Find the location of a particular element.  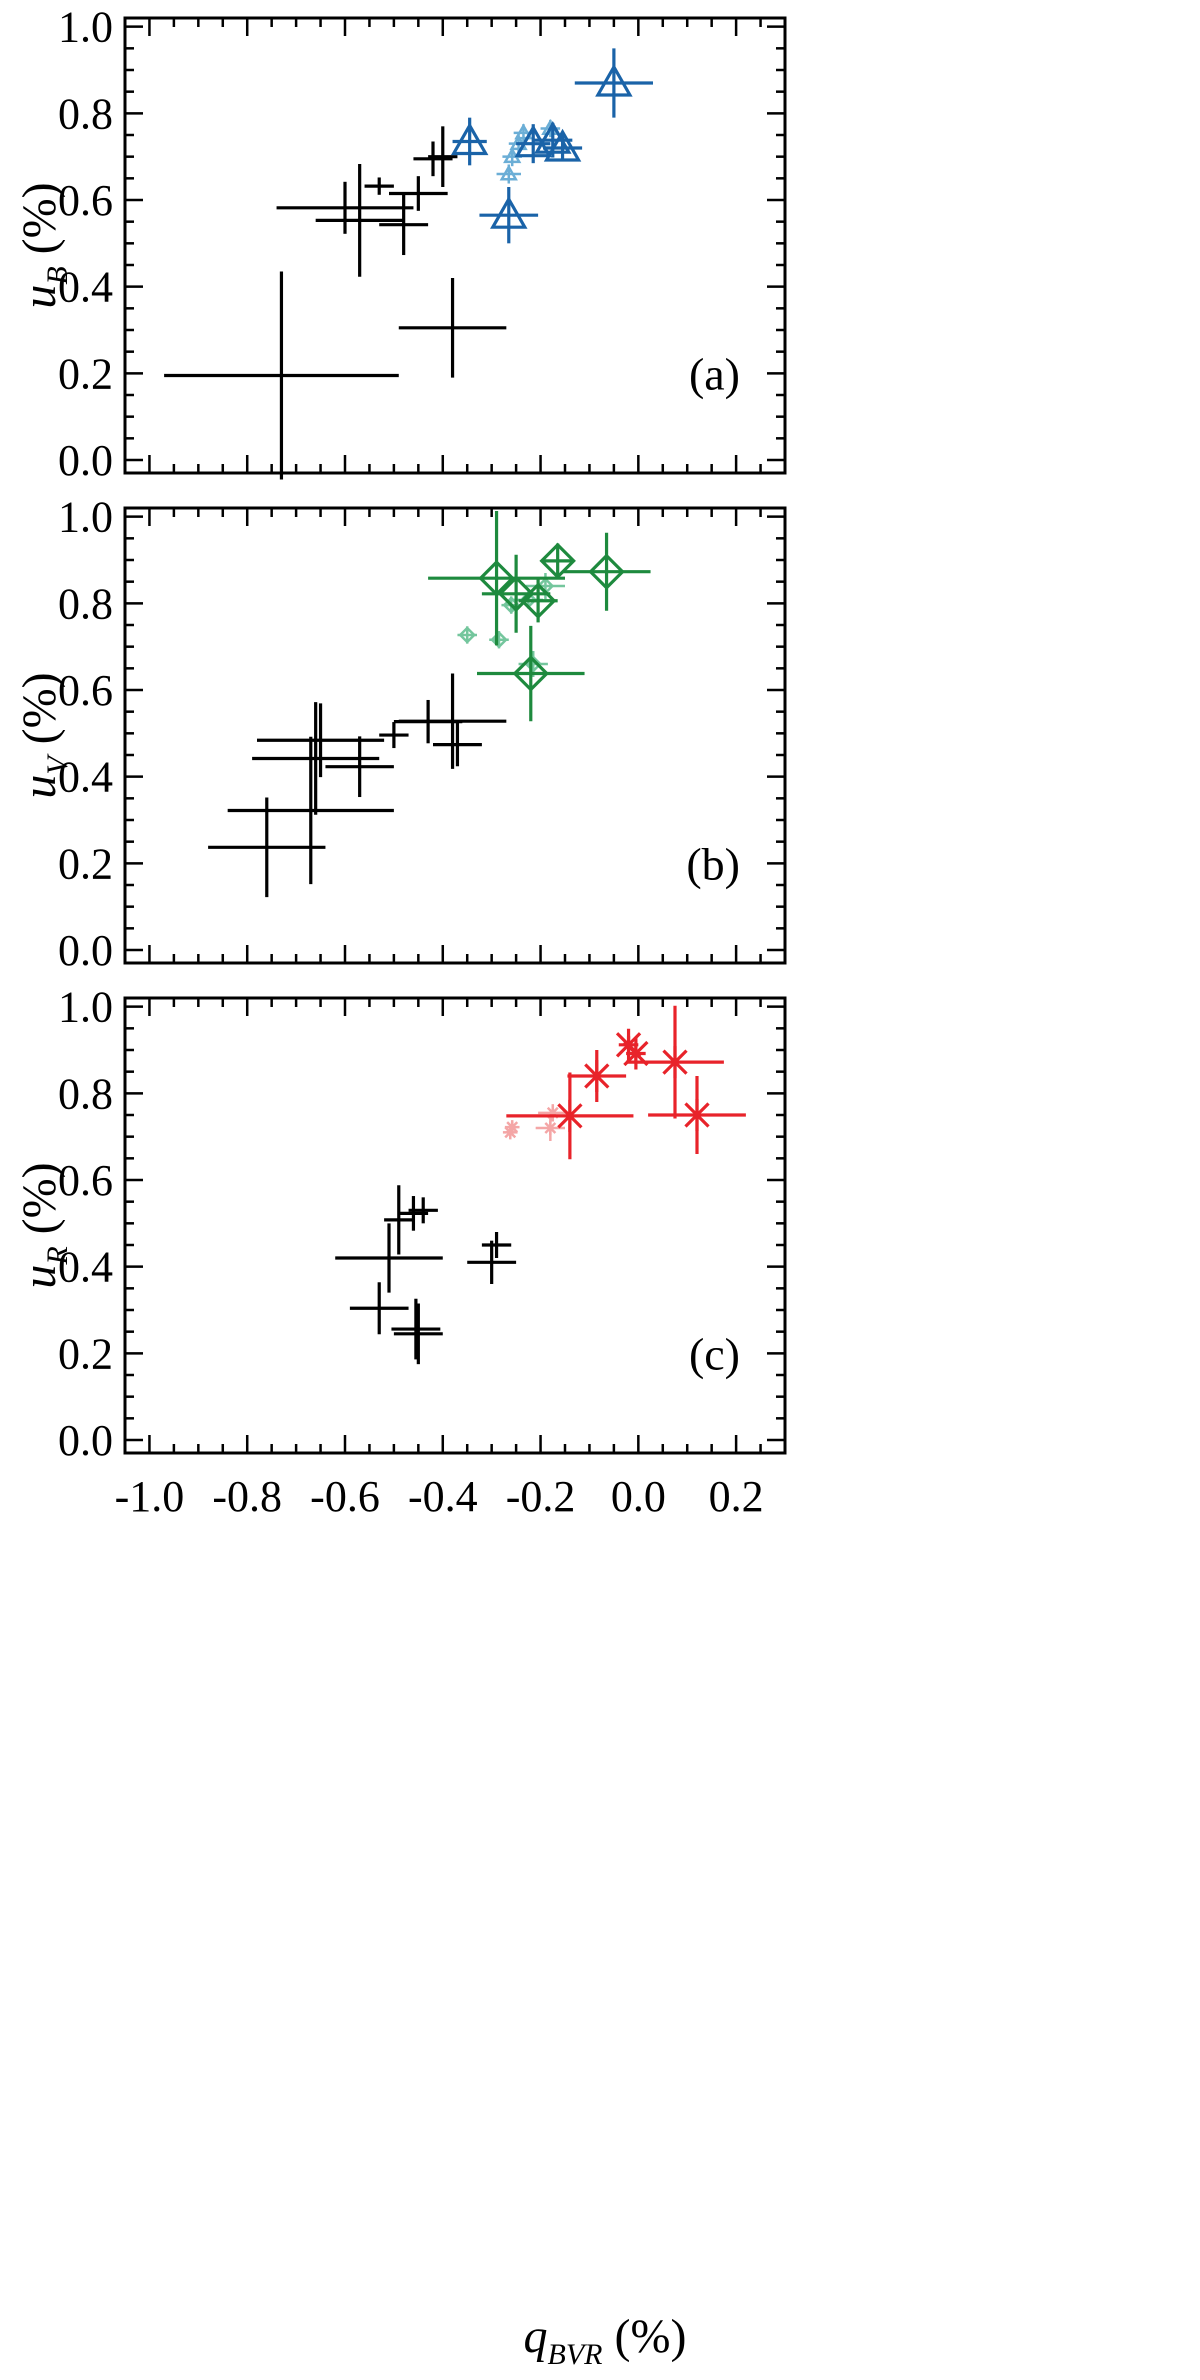

x-tick-label: 0.2 is located at coordinates (736, 1496).